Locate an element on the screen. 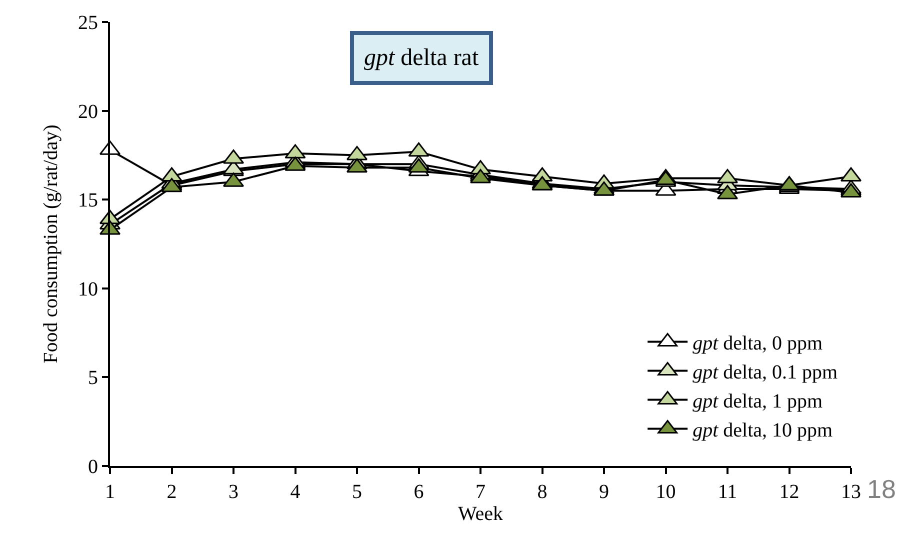 The height and width of the screenshot is (536, 906). text: gpt delta rat is located at coordinates (421, 58).